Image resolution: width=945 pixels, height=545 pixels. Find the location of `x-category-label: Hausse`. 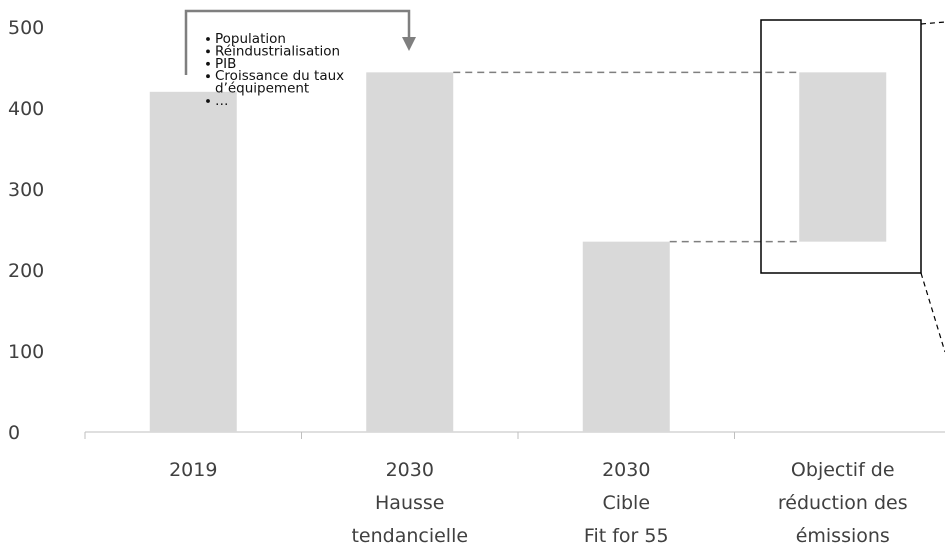

x-category-label: Hausse is located at coordinates (409, 503).